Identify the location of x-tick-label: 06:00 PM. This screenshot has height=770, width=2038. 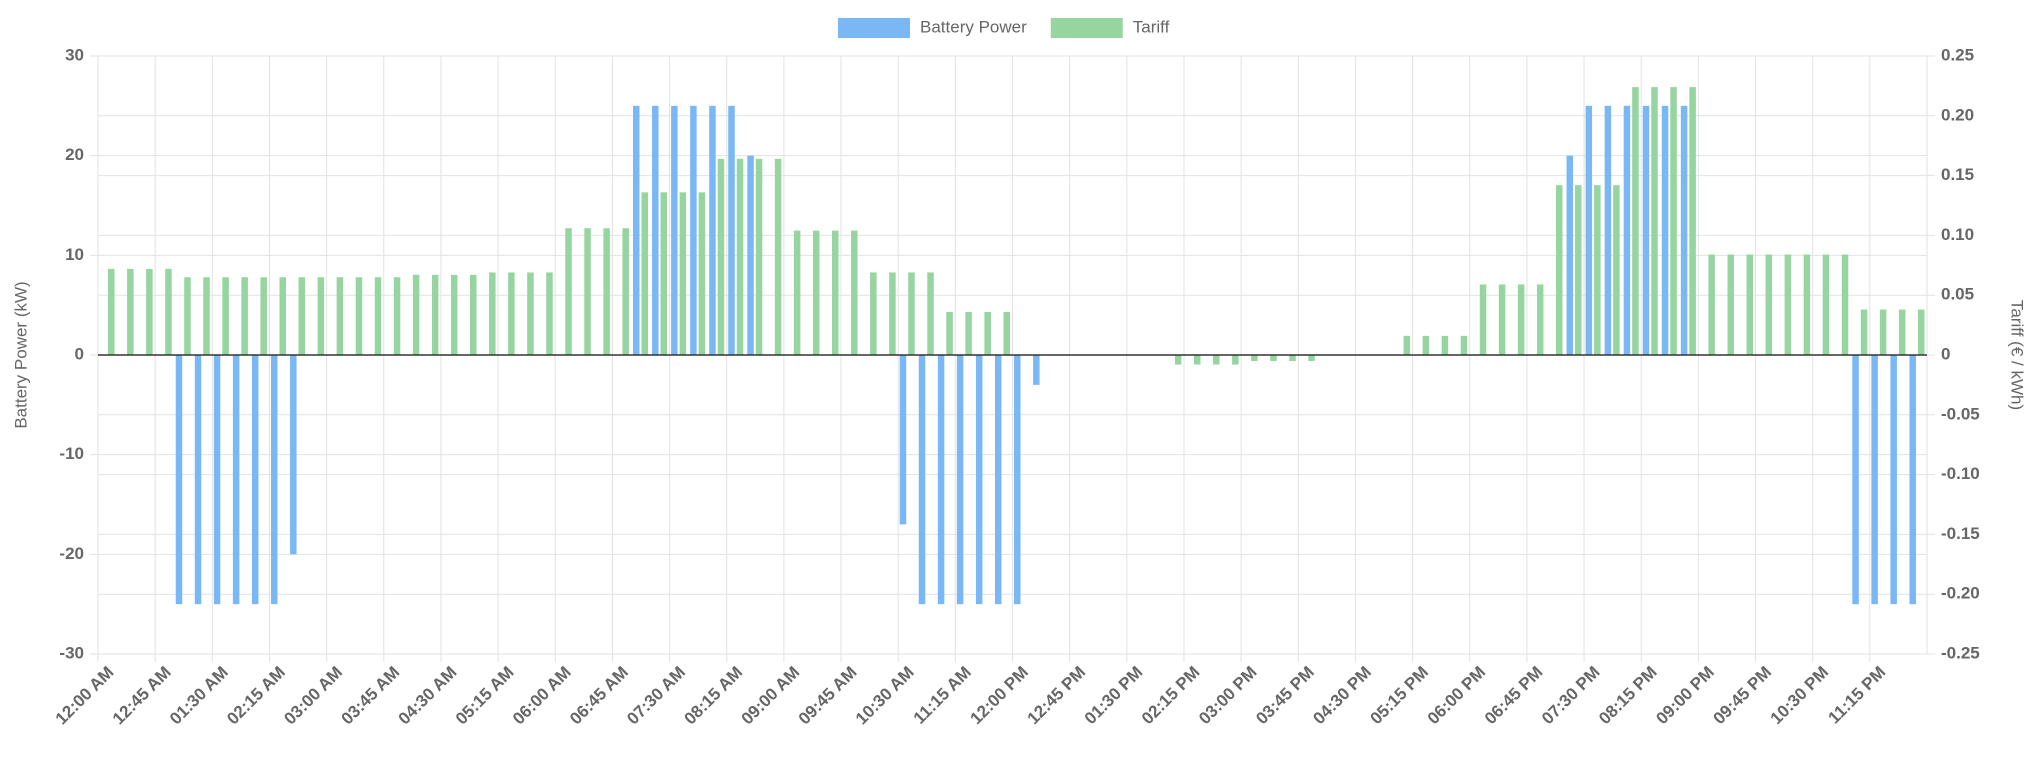
(1457, 696).